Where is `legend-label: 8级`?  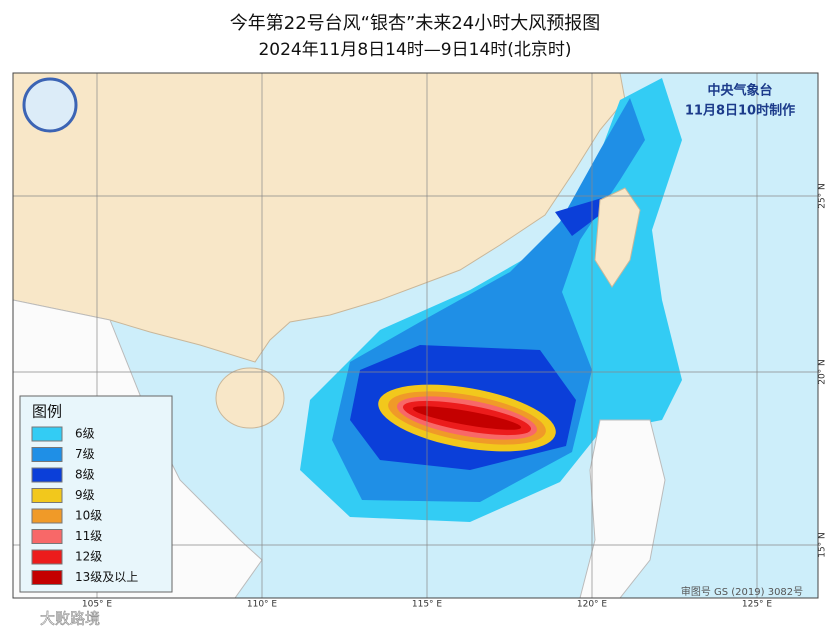
legend-label: 8级 is located at coordinates (85, 475).